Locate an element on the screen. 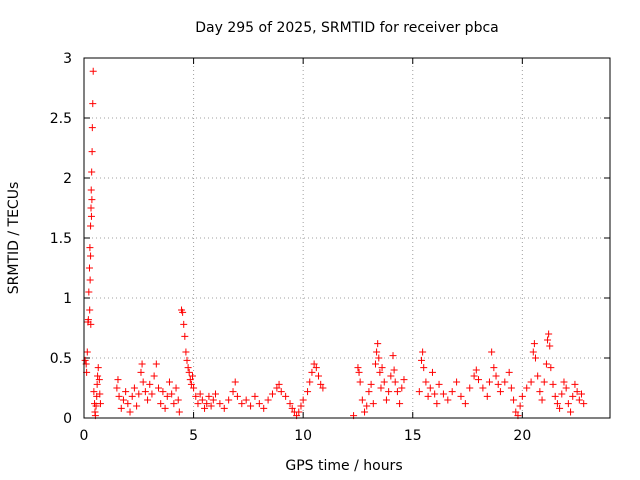 This screenshot has width=640, height=480. y-tick-label: 0.5 is located at coordinates (61, 359).